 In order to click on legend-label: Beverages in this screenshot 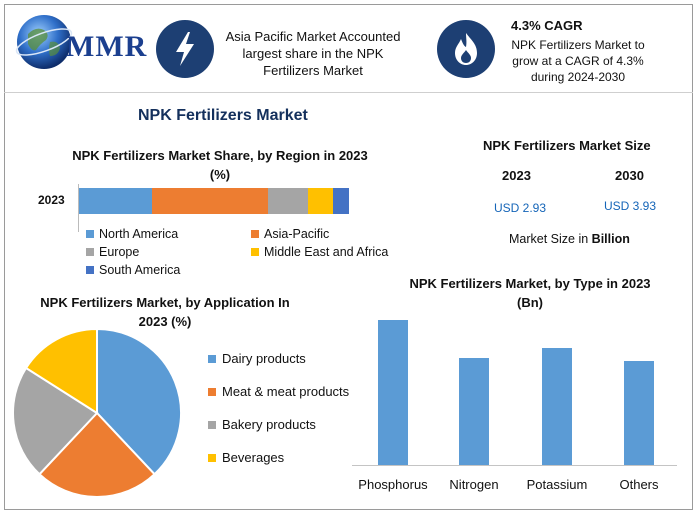, I will do `click(253, 457)`.